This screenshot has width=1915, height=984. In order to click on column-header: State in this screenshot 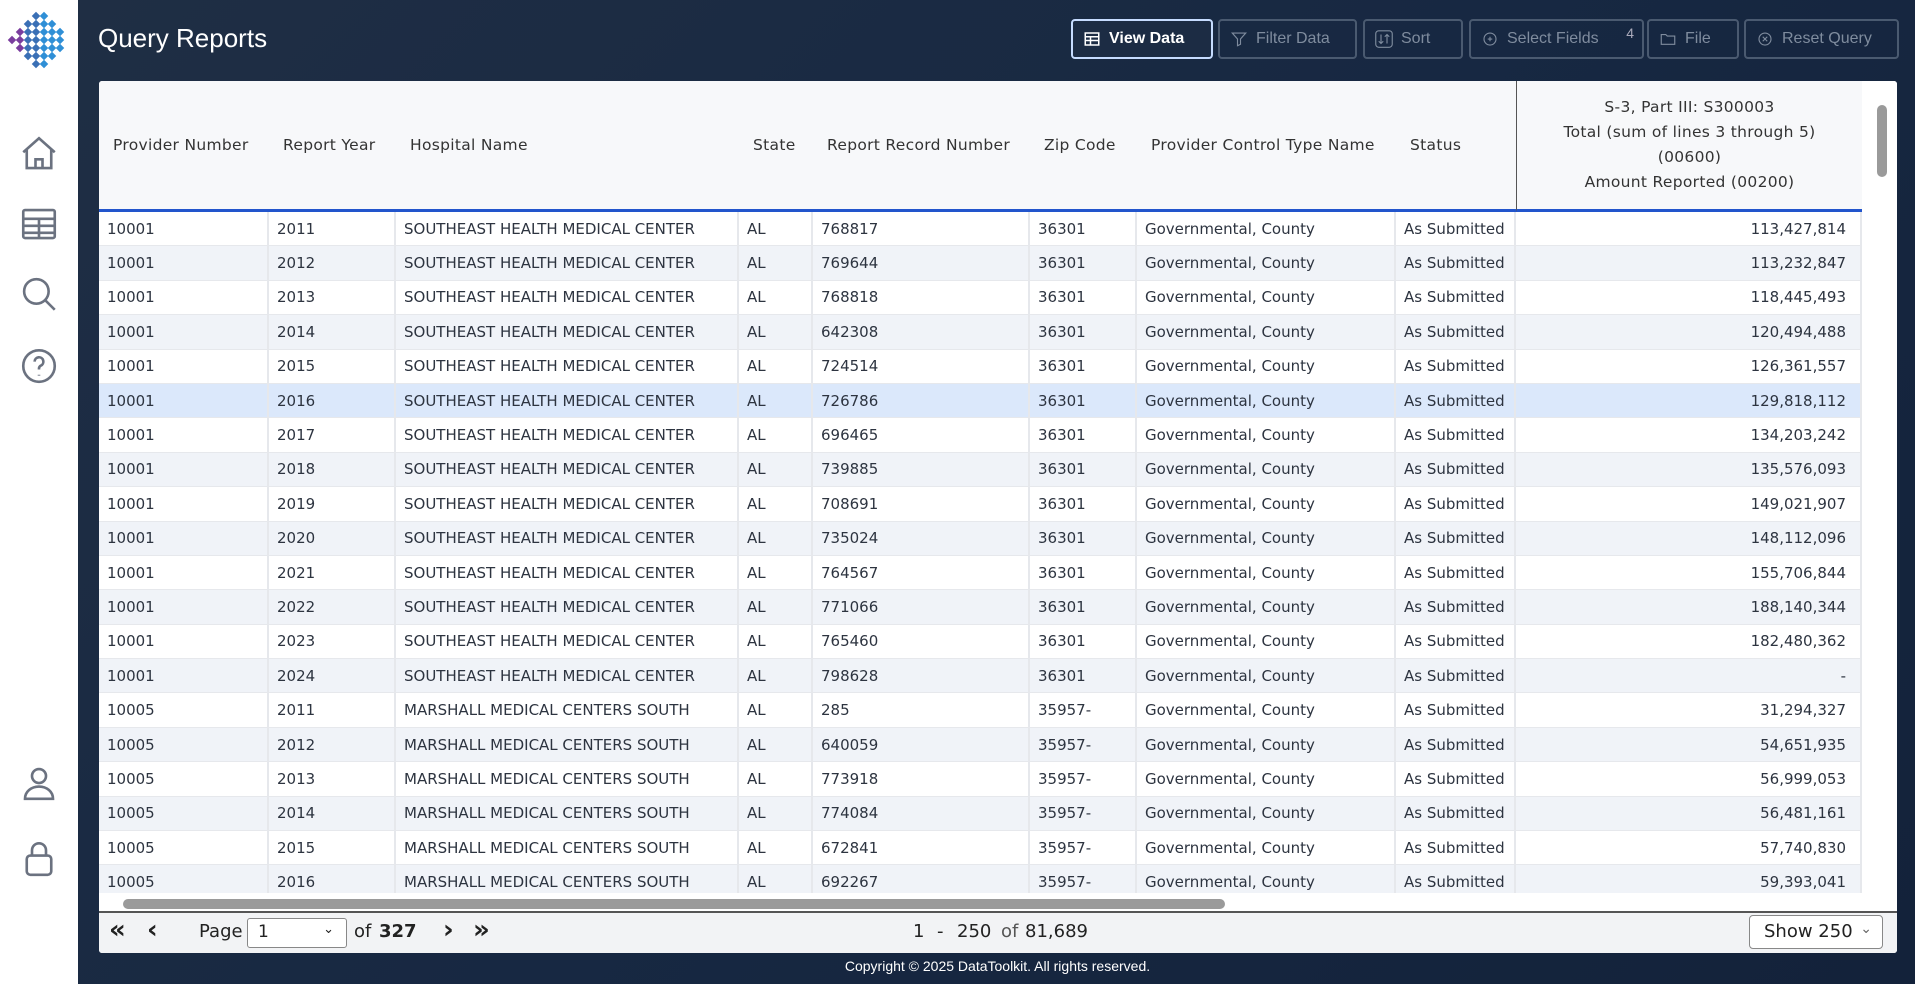, I will do `click(776, 146)`.